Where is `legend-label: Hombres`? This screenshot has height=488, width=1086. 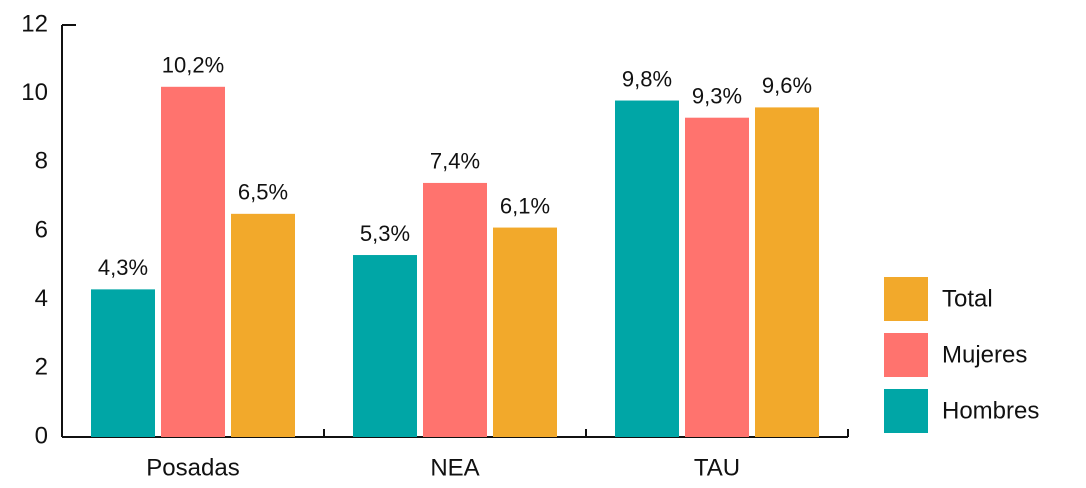
legend-label: Hombres is located at coordinates (990, 410).